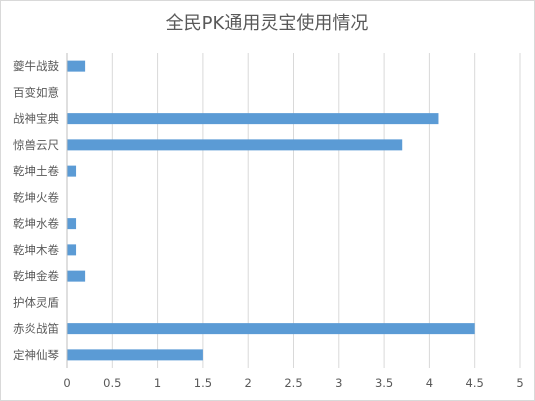 The height and width of the screenshot is (401, 535). What do you see at coordinates (36, 250) in the screenshot?
I see `category-label: 乾坤木卷` at bounding box center [36, 250].